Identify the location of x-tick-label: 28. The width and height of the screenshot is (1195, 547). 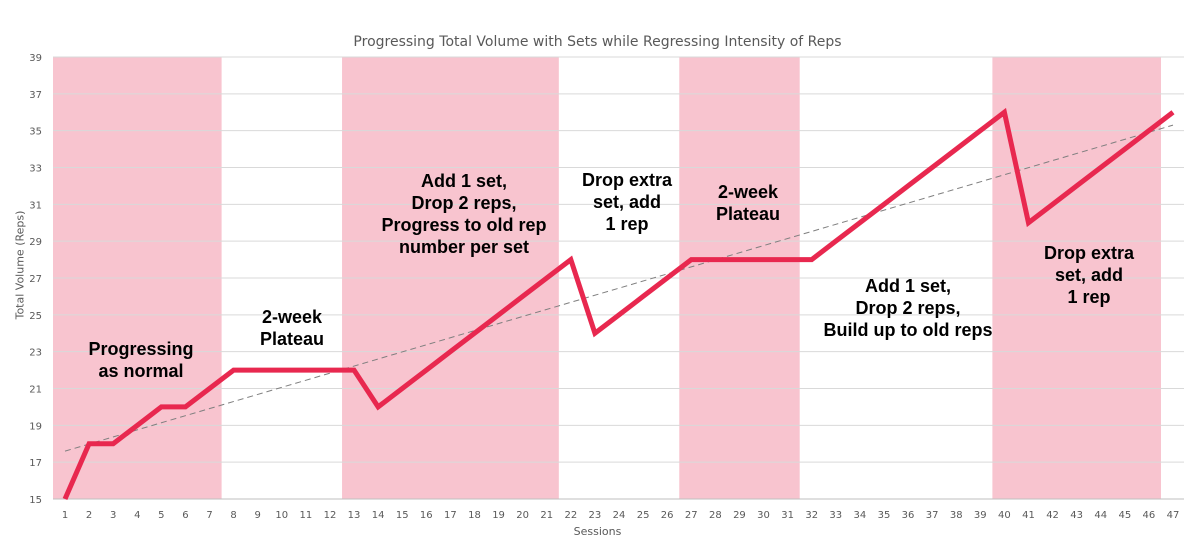
(715, 515).